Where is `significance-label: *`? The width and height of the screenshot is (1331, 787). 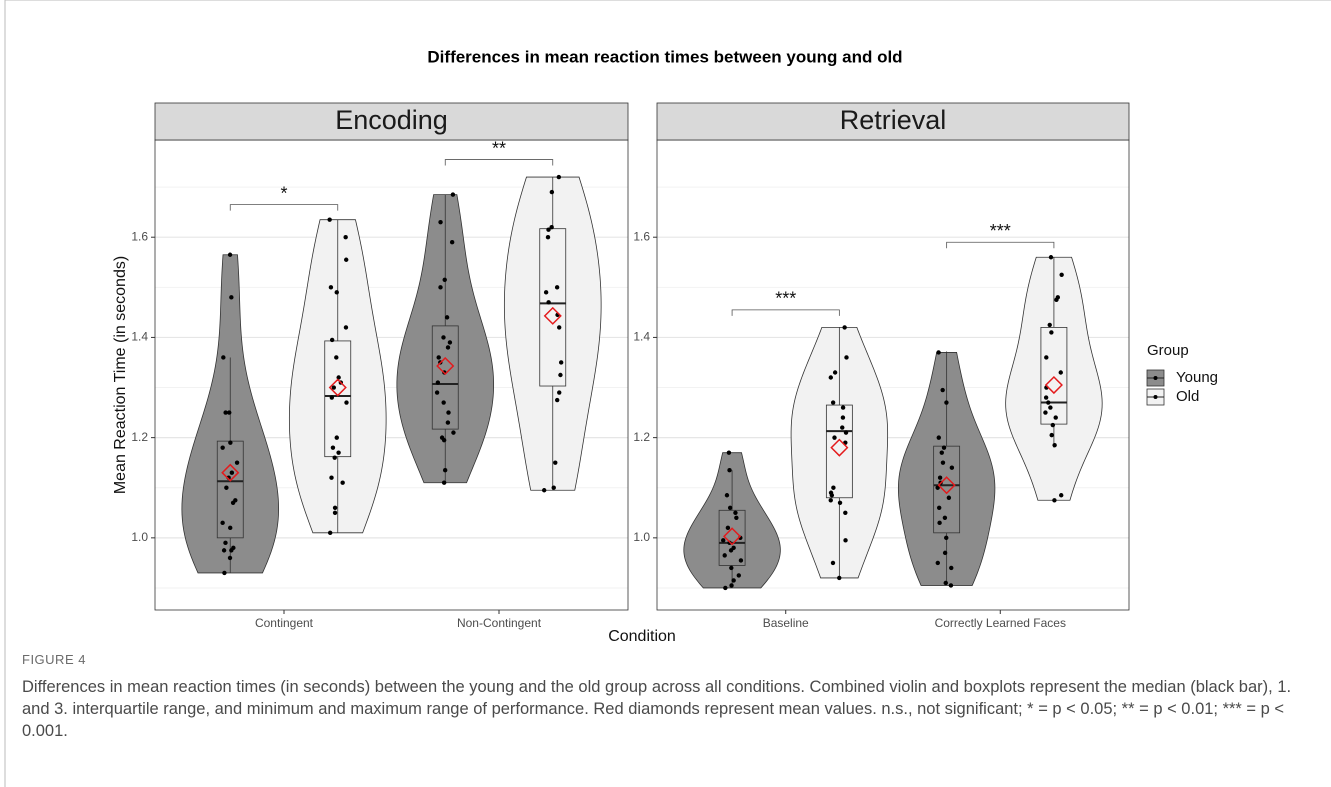
significance-label: * is located at coordinates (283, 193).